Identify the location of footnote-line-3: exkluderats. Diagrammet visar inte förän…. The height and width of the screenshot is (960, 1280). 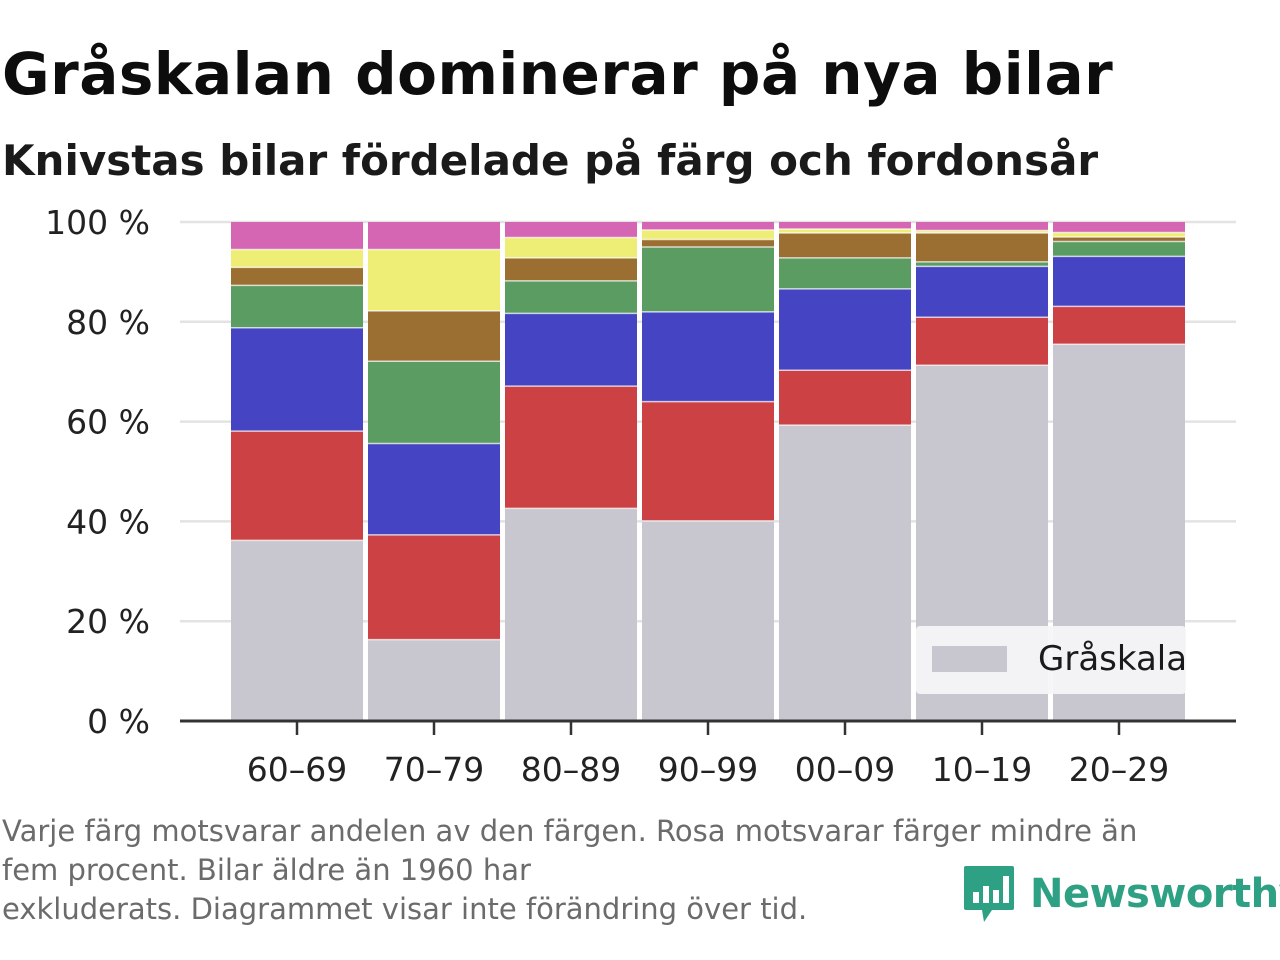
(405, 909).